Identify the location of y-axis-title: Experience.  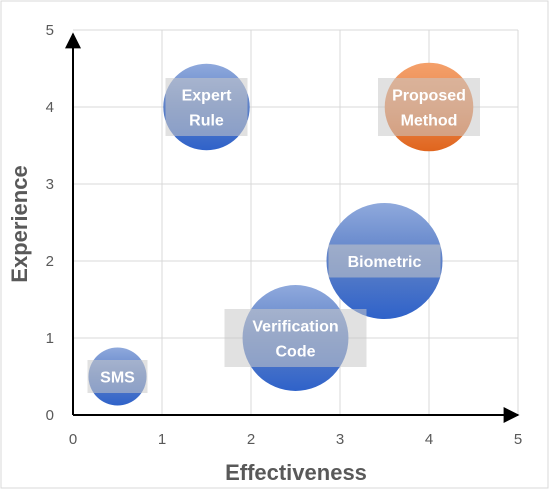
(19, 223).